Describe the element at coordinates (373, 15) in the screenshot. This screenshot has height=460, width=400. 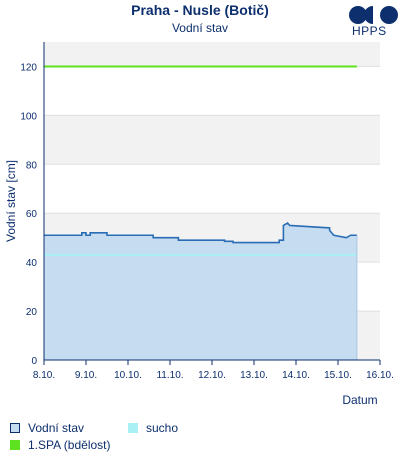
I see `hpps-logo` at that location.